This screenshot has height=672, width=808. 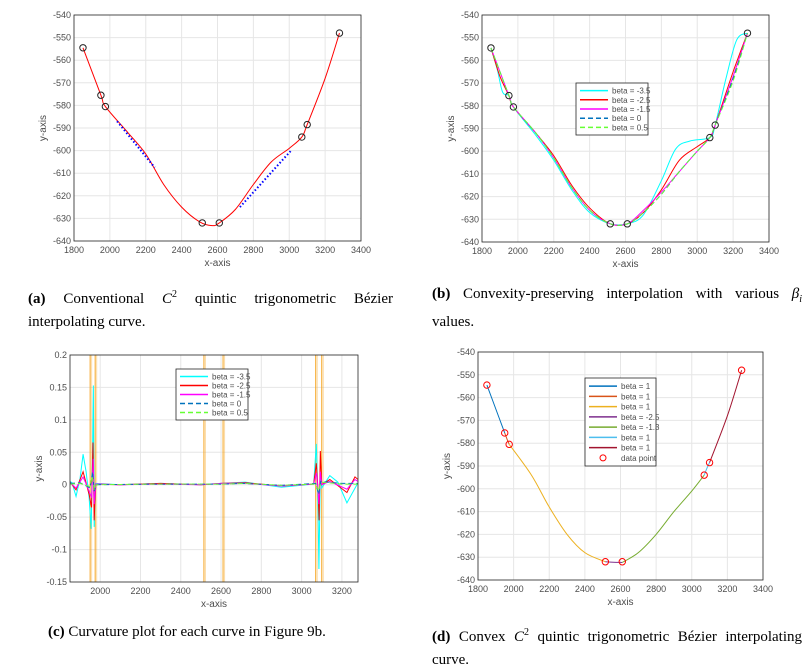 I want to click on x-tick-label: 1800, so click(x=482, y=251).